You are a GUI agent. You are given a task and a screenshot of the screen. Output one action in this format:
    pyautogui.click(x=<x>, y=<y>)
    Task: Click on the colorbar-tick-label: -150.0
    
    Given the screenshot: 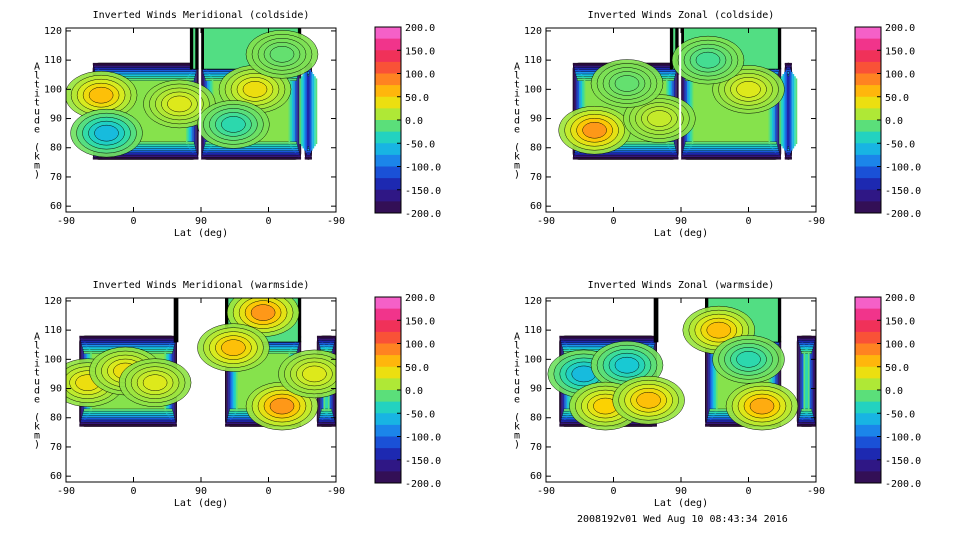 What is the action you would take?
    pyautogui.click(x=903, y=461)
    